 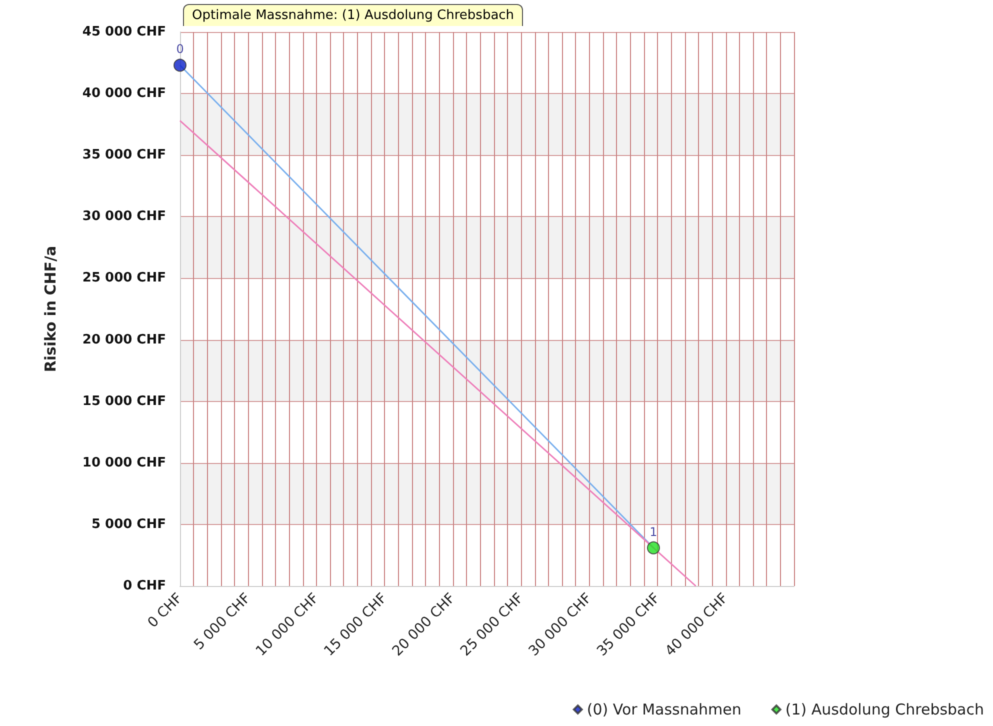 What do you see at coordinates (180, 49) in the screenshot?
I see `annotation: 0` at bounding box center [180, 49].